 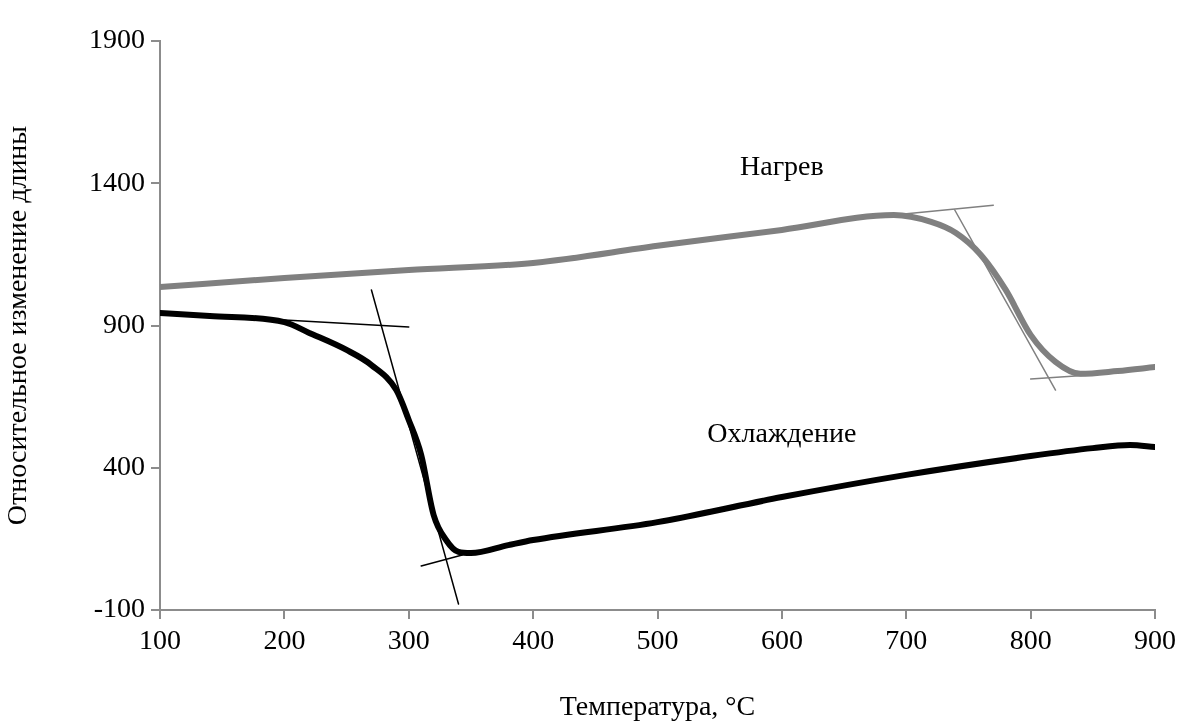 I want to click on y-tick-label: -100, so click(x=119, y=608).